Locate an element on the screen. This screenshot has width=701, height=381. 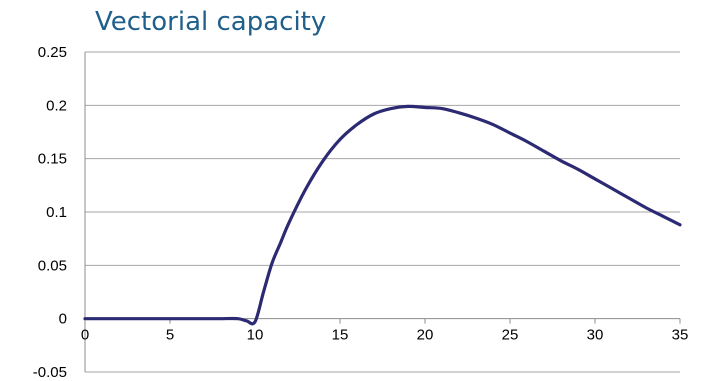
x-tick-label: 0 is located at coordinates (85, 335).